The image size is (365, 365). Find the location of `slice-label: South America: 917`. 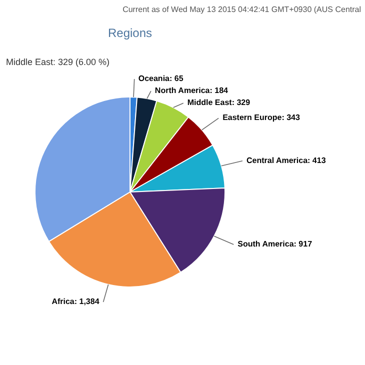

slice-label: South America: 917 is located at coordinates (275, 243).